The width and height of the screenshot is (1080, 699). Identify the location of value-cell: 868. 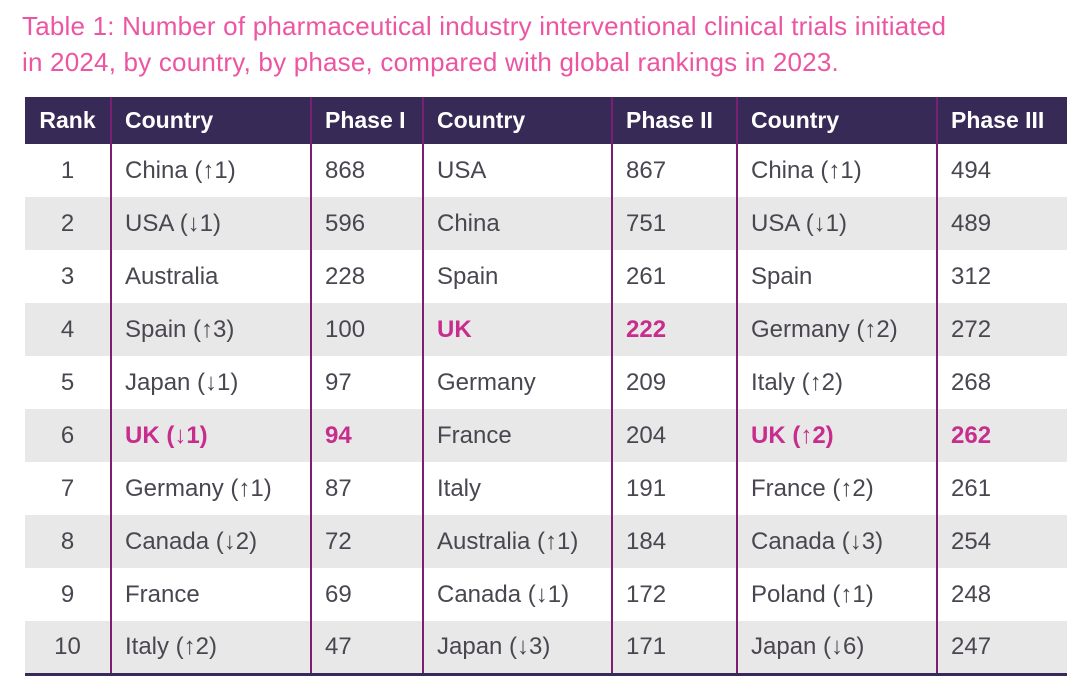
(366, 170).